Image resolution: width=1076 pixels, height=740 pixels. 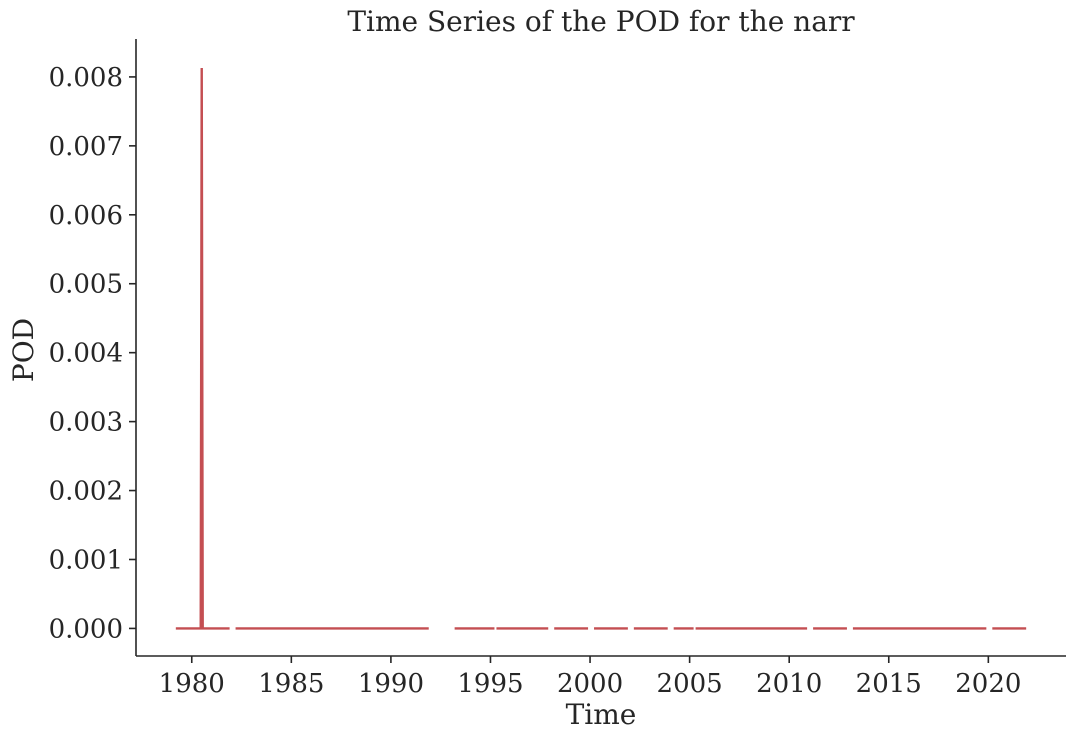 What do you see at coordinates (988, 684) in the screenshot?
I see `x-tick-label: 2020` at bounding box center [988, 684].